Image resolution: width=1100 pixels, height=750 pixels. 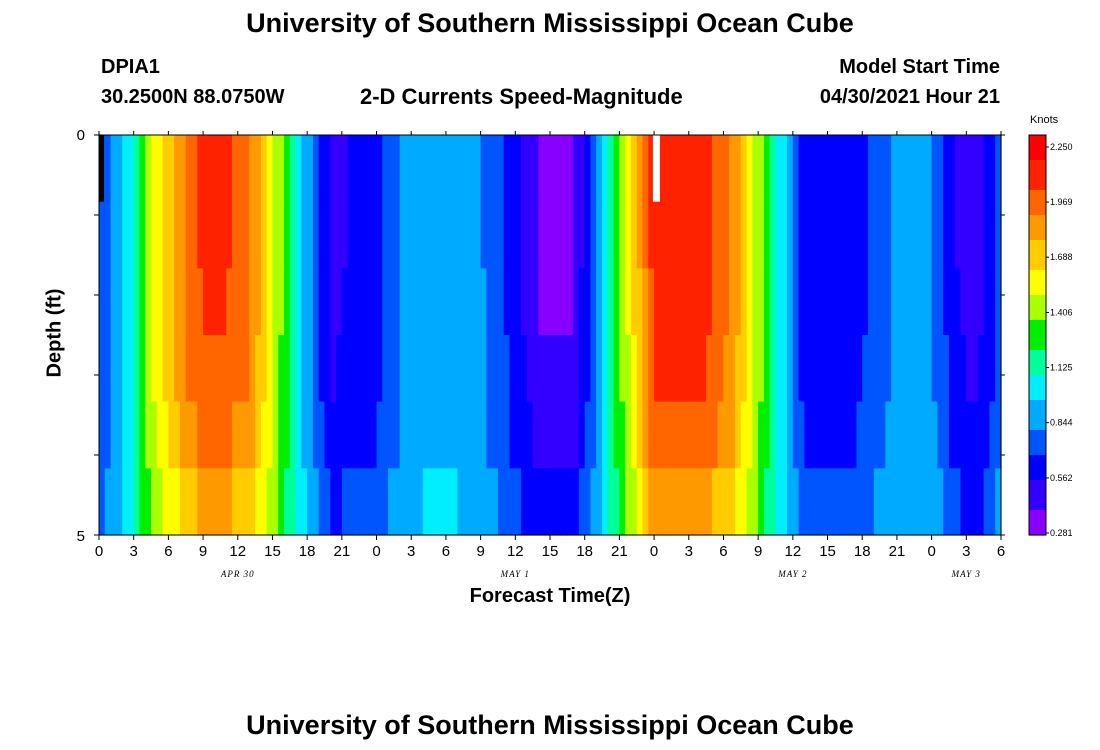 What do you see at coordinates (966, 551) in the screenshot?
I see `x-tick-label: 3` at bounding box center [966, 551].